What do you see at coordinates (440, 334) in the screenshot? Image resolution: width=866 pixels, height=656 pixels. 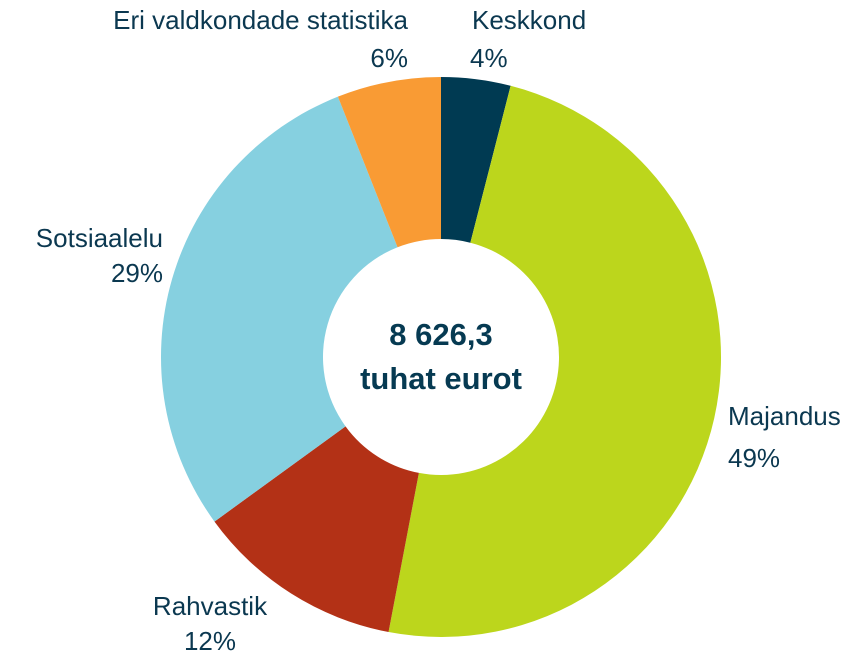 I see `center-label: 8 626,3` at bounding box center [440, 334].